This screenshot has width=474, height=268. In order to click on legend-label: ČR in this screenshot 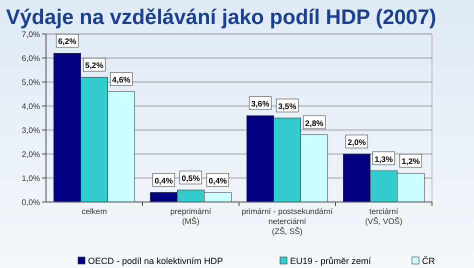, I will do `click(429, 261)`.